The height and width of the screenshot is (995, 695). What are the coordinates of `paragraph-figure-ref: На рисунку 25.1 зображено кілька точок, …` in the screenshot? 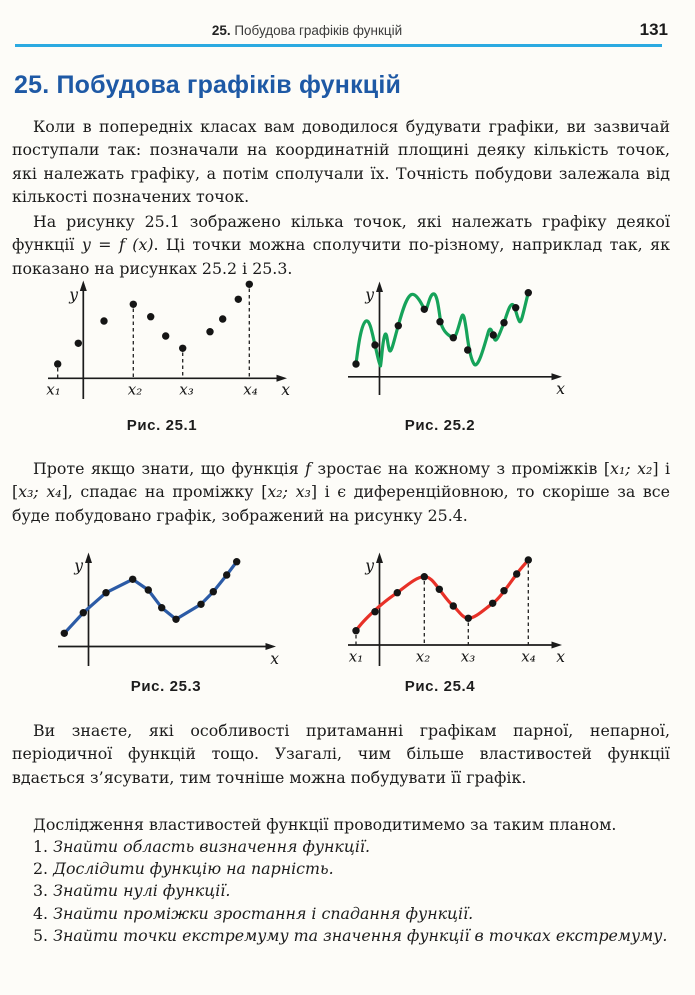 It's located at (341, 245).